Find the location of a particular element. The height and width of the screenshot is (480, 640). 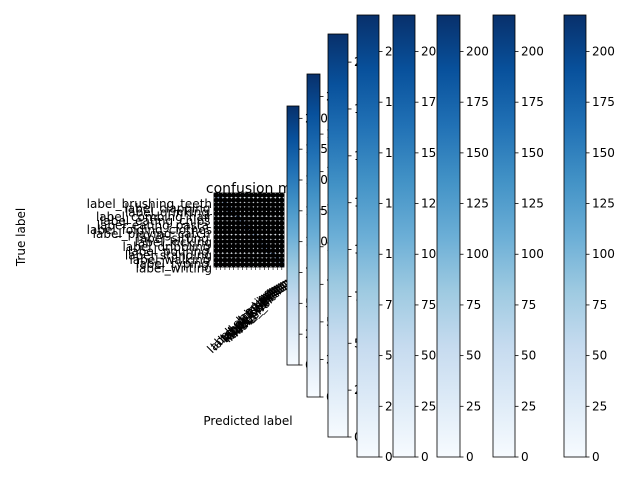

colorbar-tick-label: 25 is located at coordinates (599, 406).